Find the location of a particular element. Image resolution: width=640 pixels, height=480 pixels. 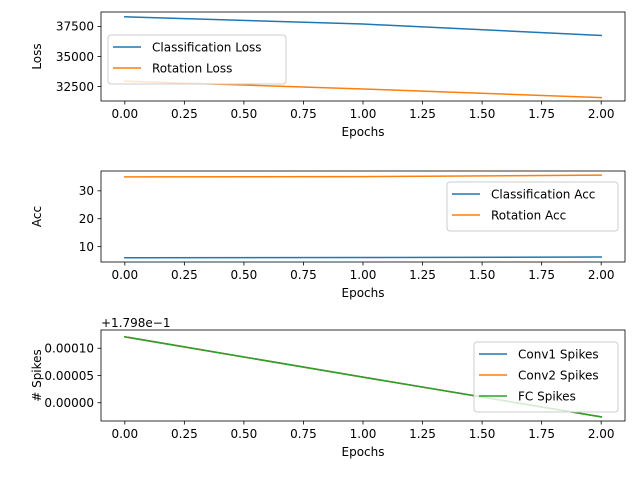

y-tick-label: 20 is located at coordinates (86, 219).